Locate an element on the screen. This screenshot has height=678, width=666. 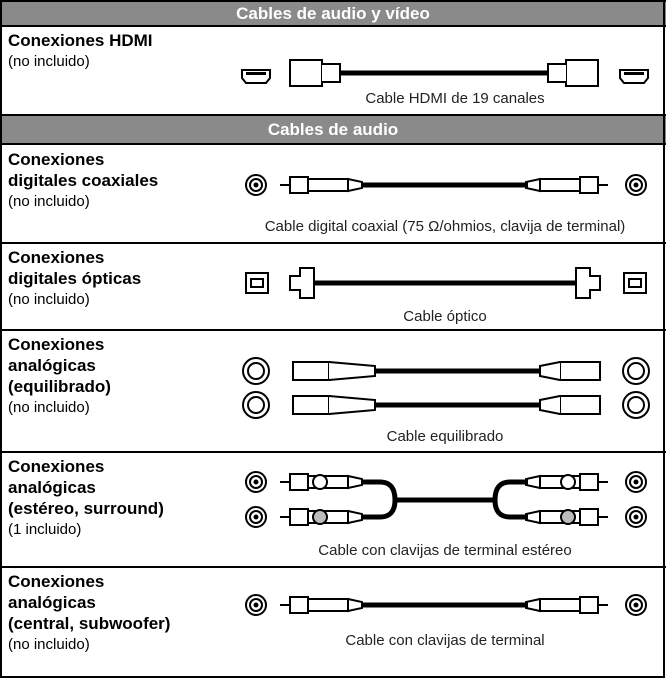
row-label: Conexiones HDMI (no incluido) is located at coordinates (80, 51).